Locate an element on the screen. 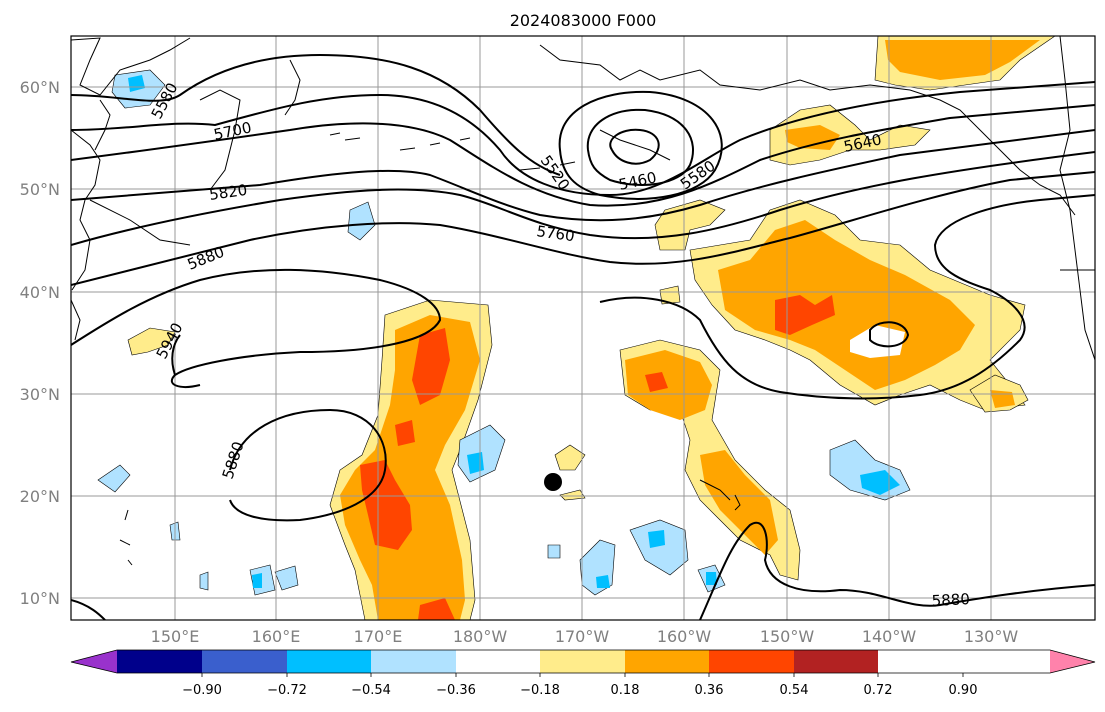  contour-low-south is located at coordinates (88, 609).